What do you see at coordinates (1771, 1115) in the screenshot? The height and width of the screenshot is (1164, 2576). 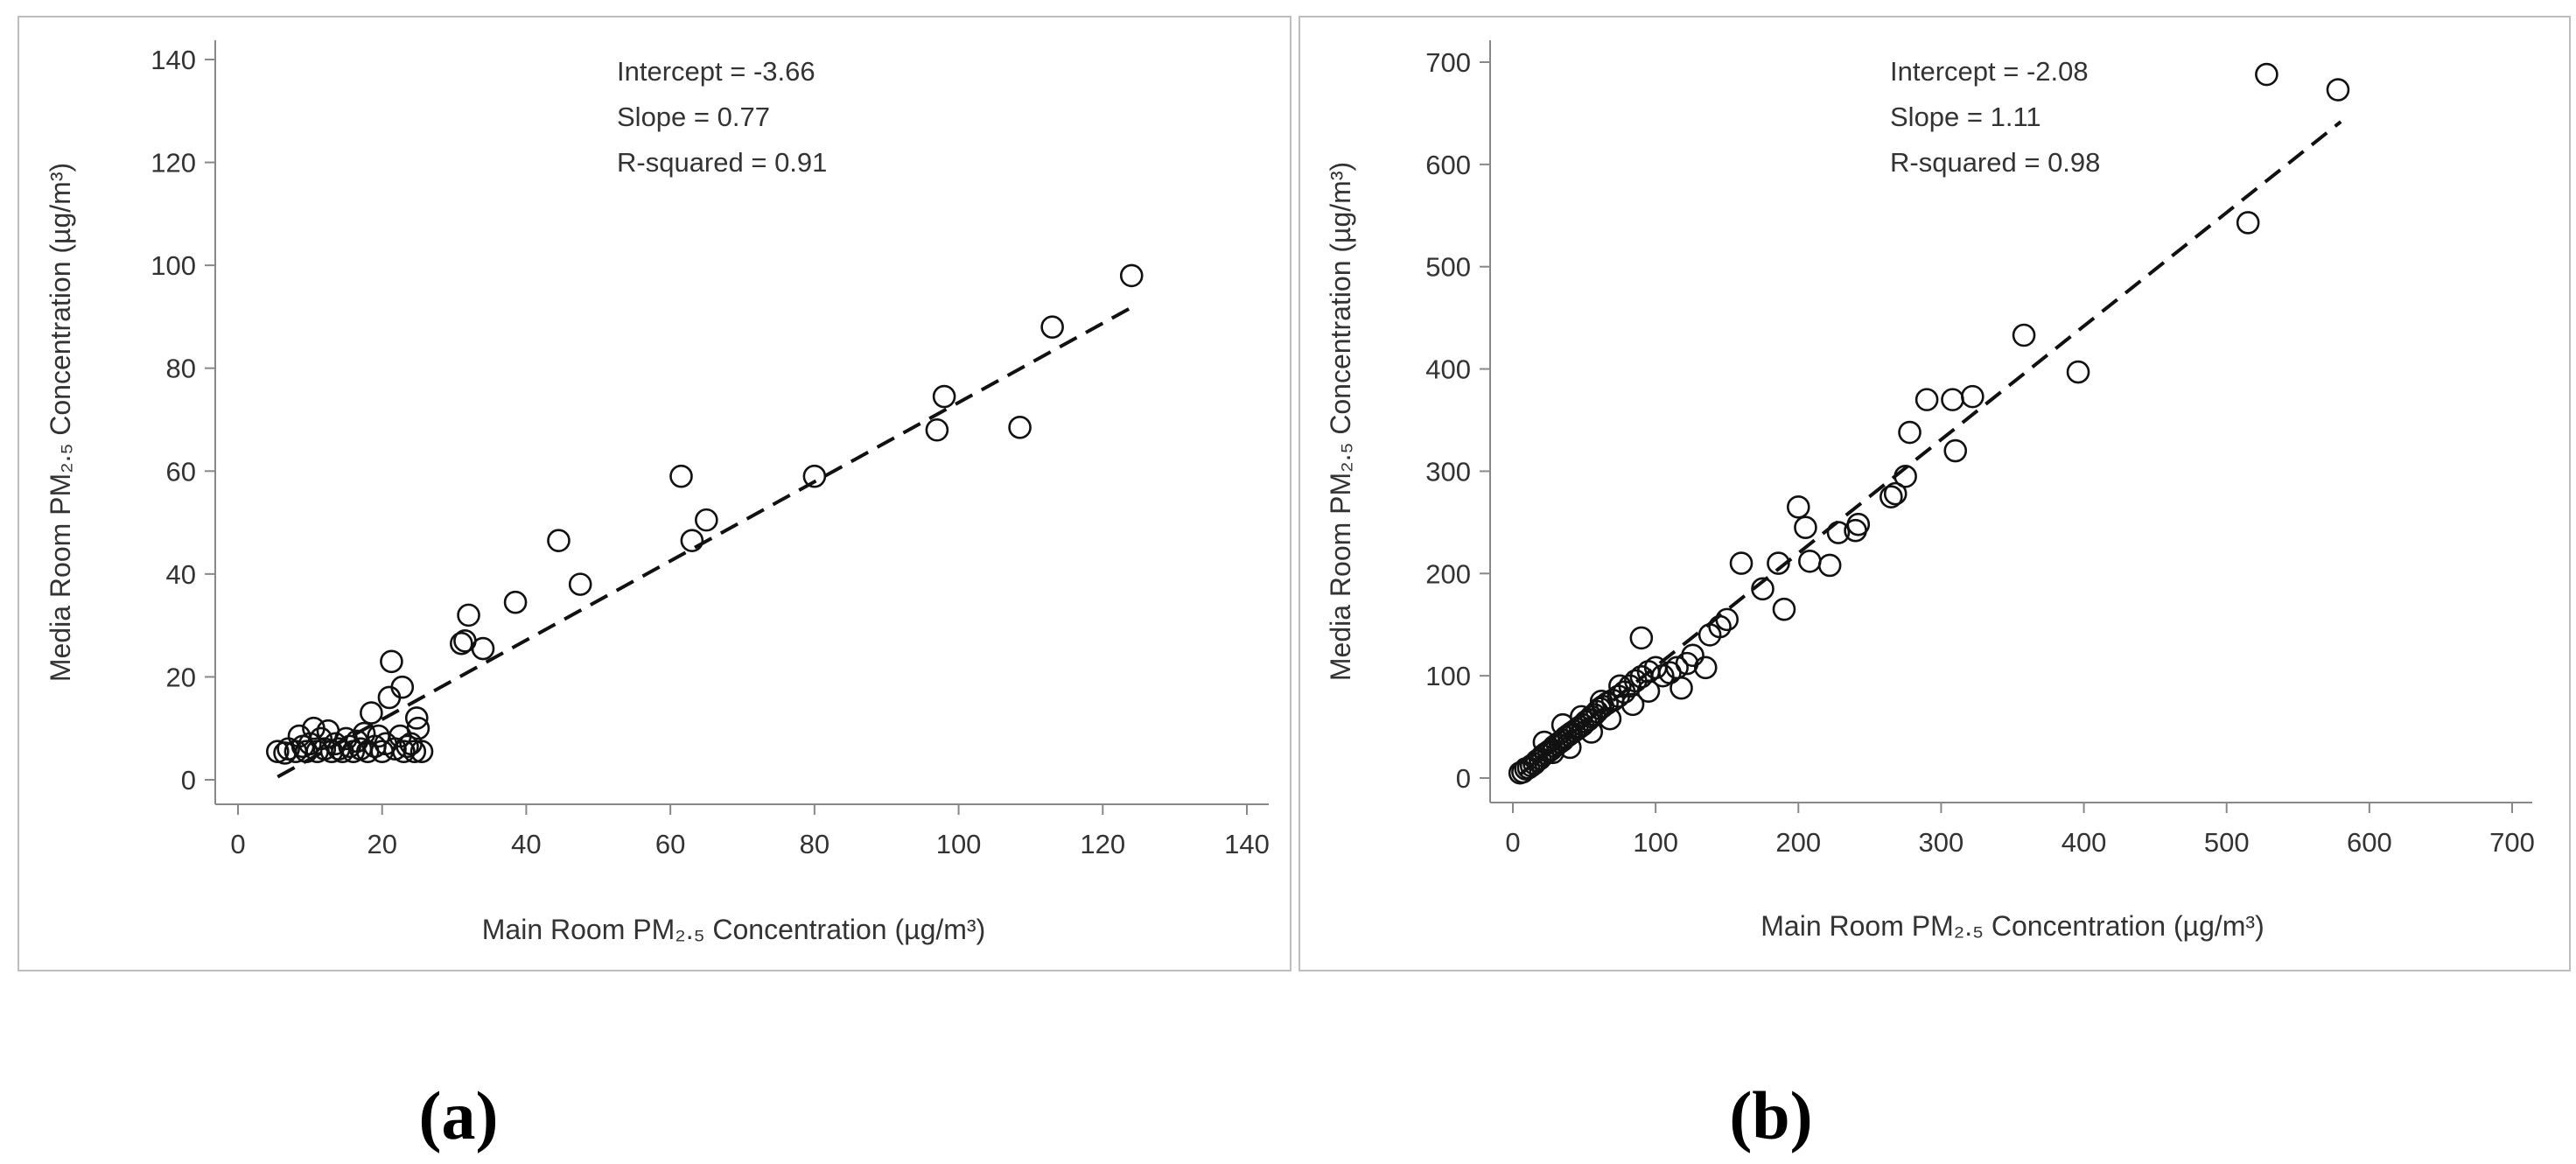 I see `caption-b: (b)` at bounding box center [1771, 1115].